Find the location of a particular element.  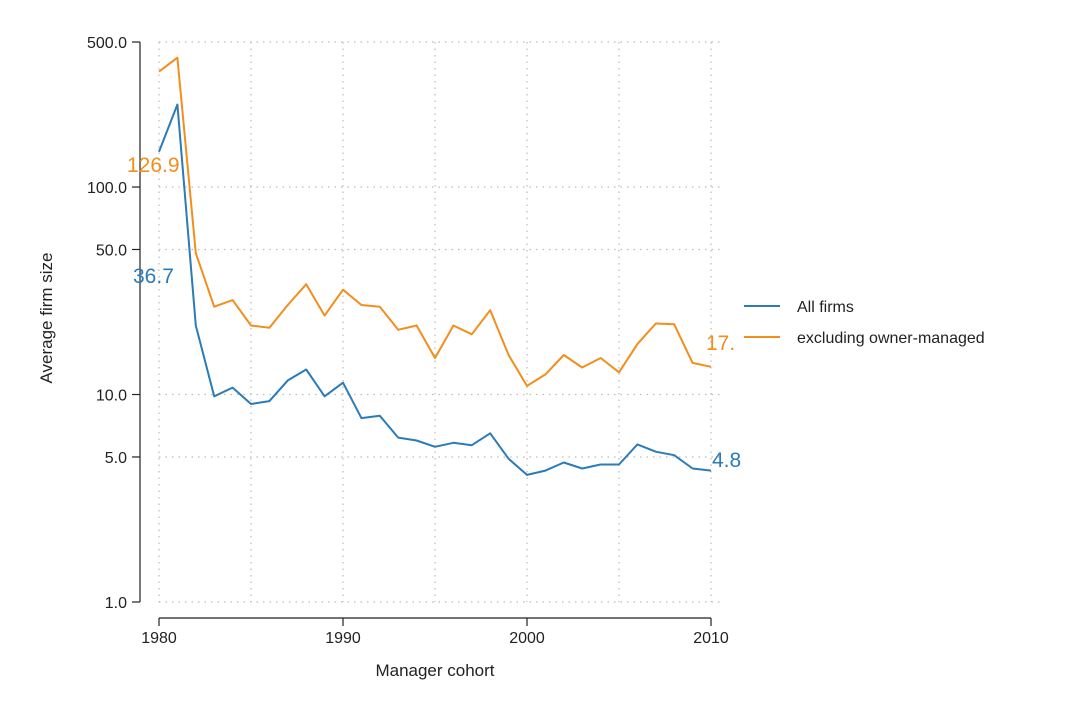

x-tick-label: 2000 is located at coordinates (527, 638).